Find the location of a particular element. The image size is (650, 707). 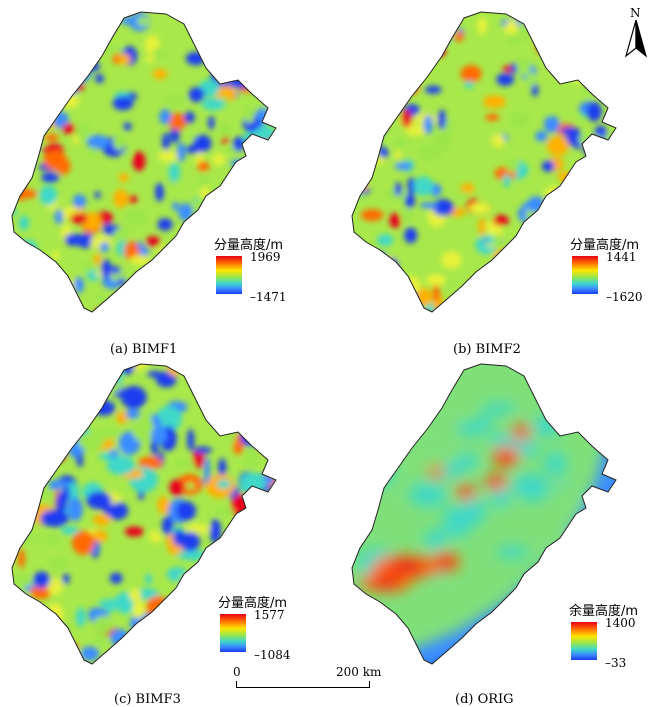

panel-caption: (c) BIMF3 is located at coordinates (147, 699).